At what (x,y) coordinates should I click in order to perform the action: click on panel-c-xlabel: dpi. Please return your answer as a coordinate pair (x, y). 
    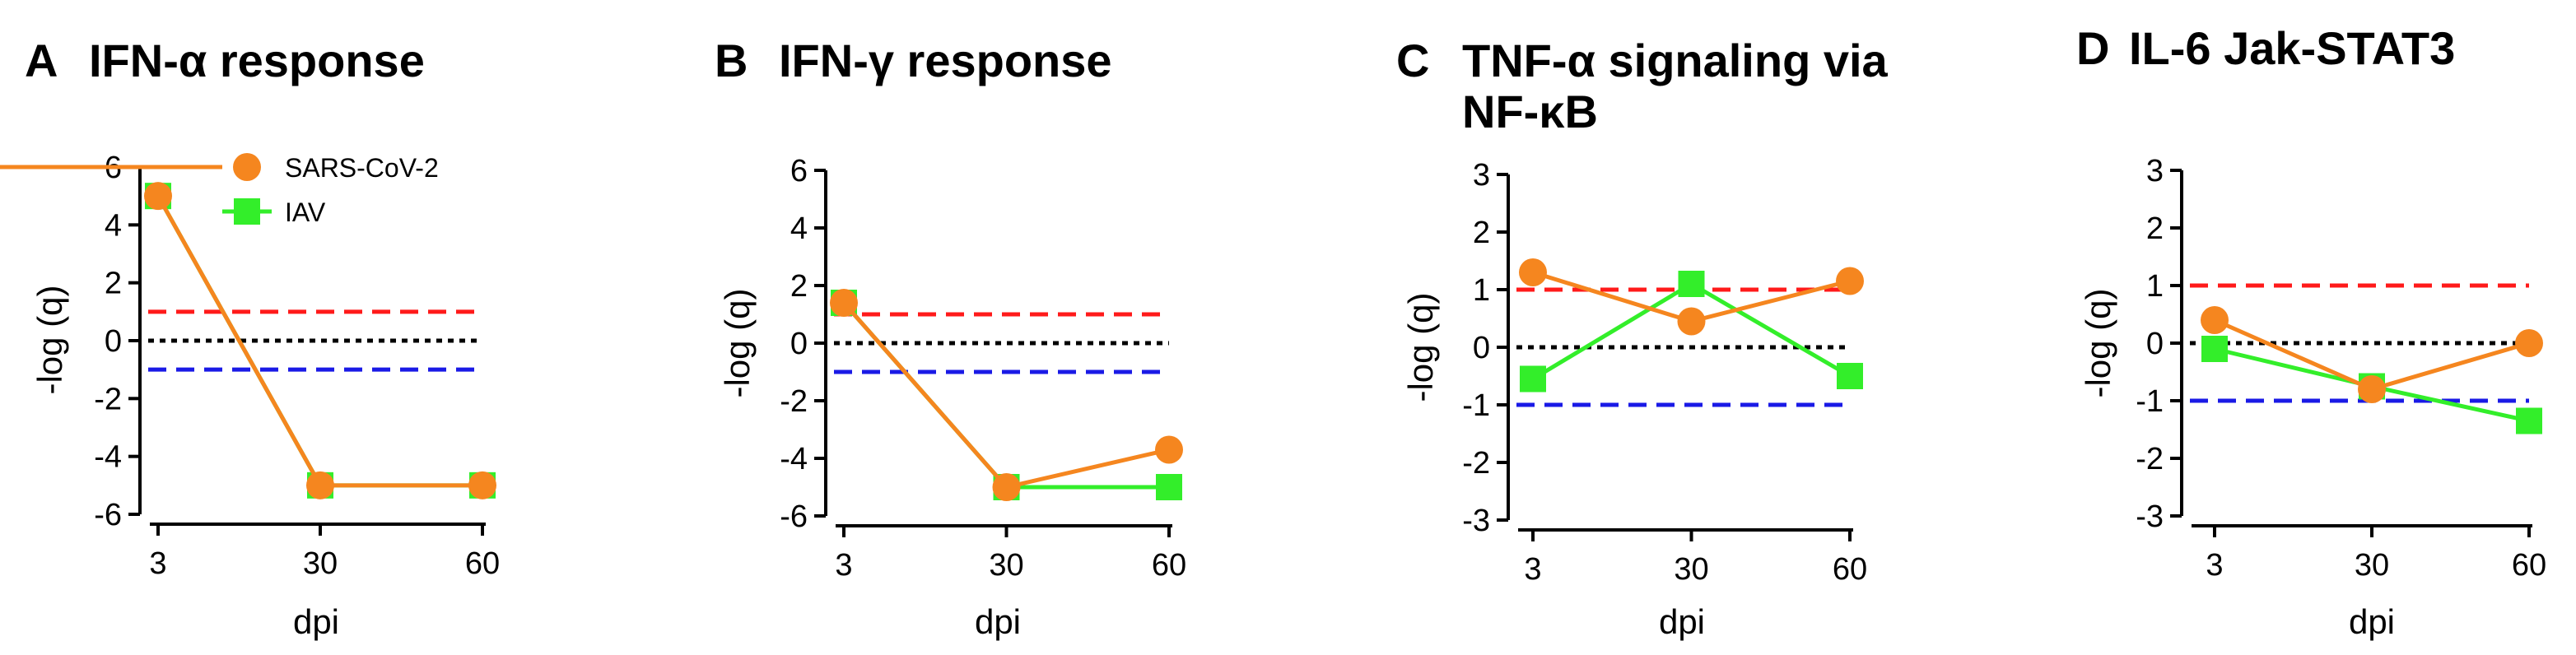
    Looking at the image, I should click on (1682, 621).